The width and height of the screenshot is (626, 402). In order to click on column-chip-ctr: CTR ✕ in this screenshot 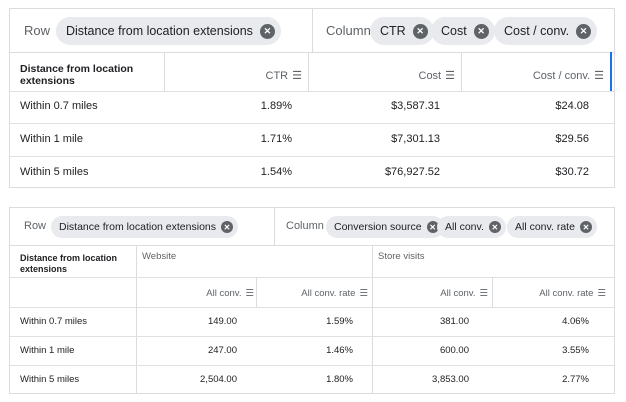, I will do `click(402, 31)`.